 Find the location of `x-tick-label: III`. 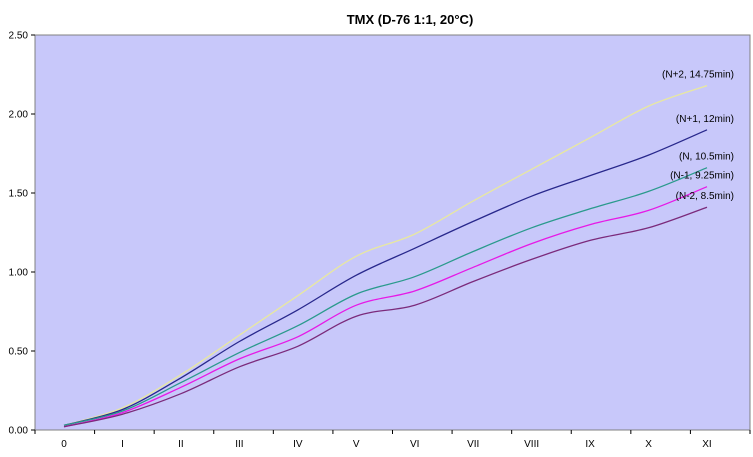

x-tick-label: III is located at coordinates (239, 444).